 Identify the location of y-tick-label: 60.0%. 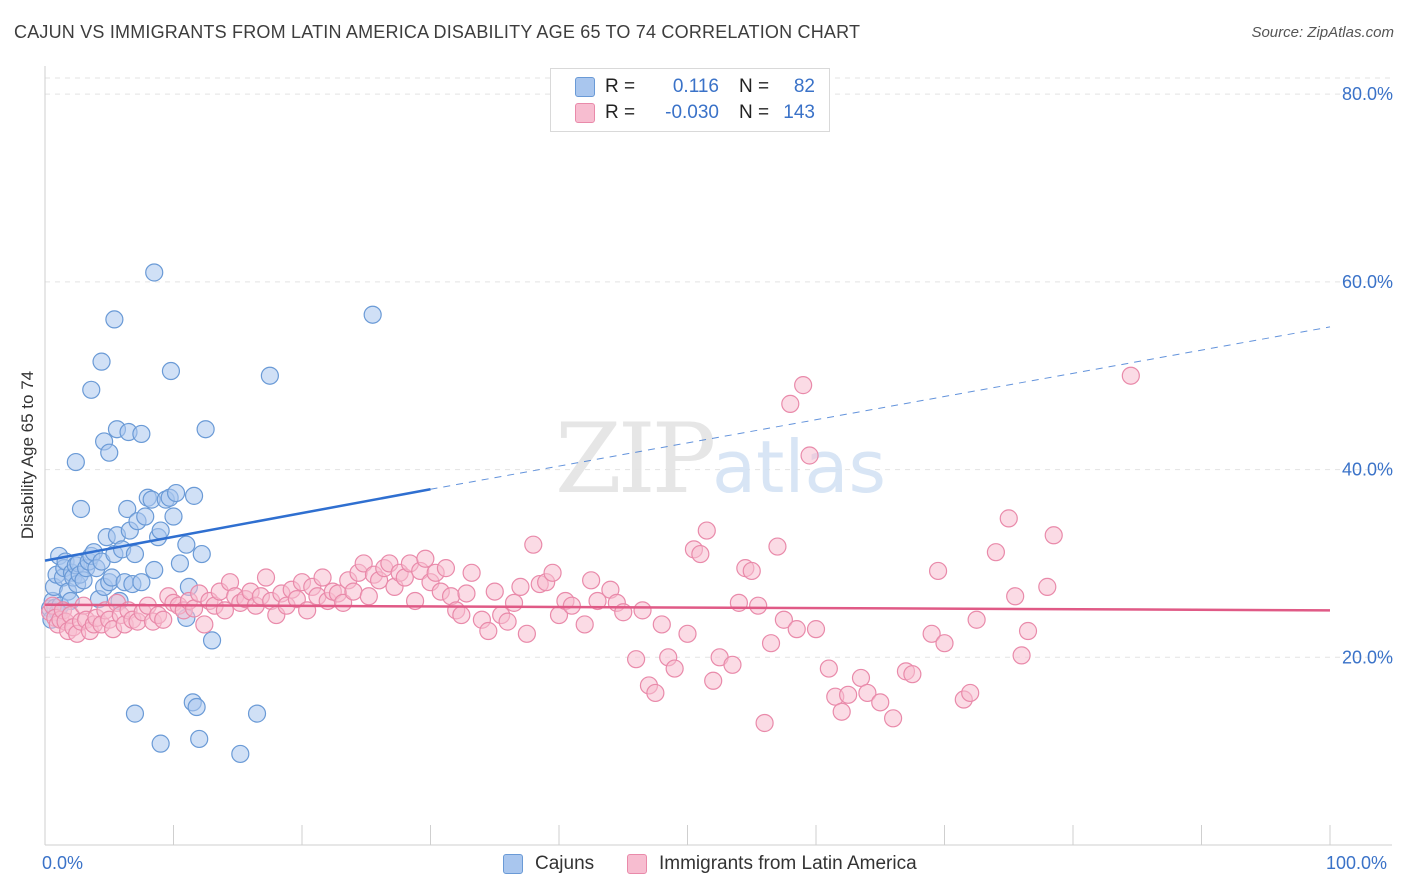
(1367, 282).